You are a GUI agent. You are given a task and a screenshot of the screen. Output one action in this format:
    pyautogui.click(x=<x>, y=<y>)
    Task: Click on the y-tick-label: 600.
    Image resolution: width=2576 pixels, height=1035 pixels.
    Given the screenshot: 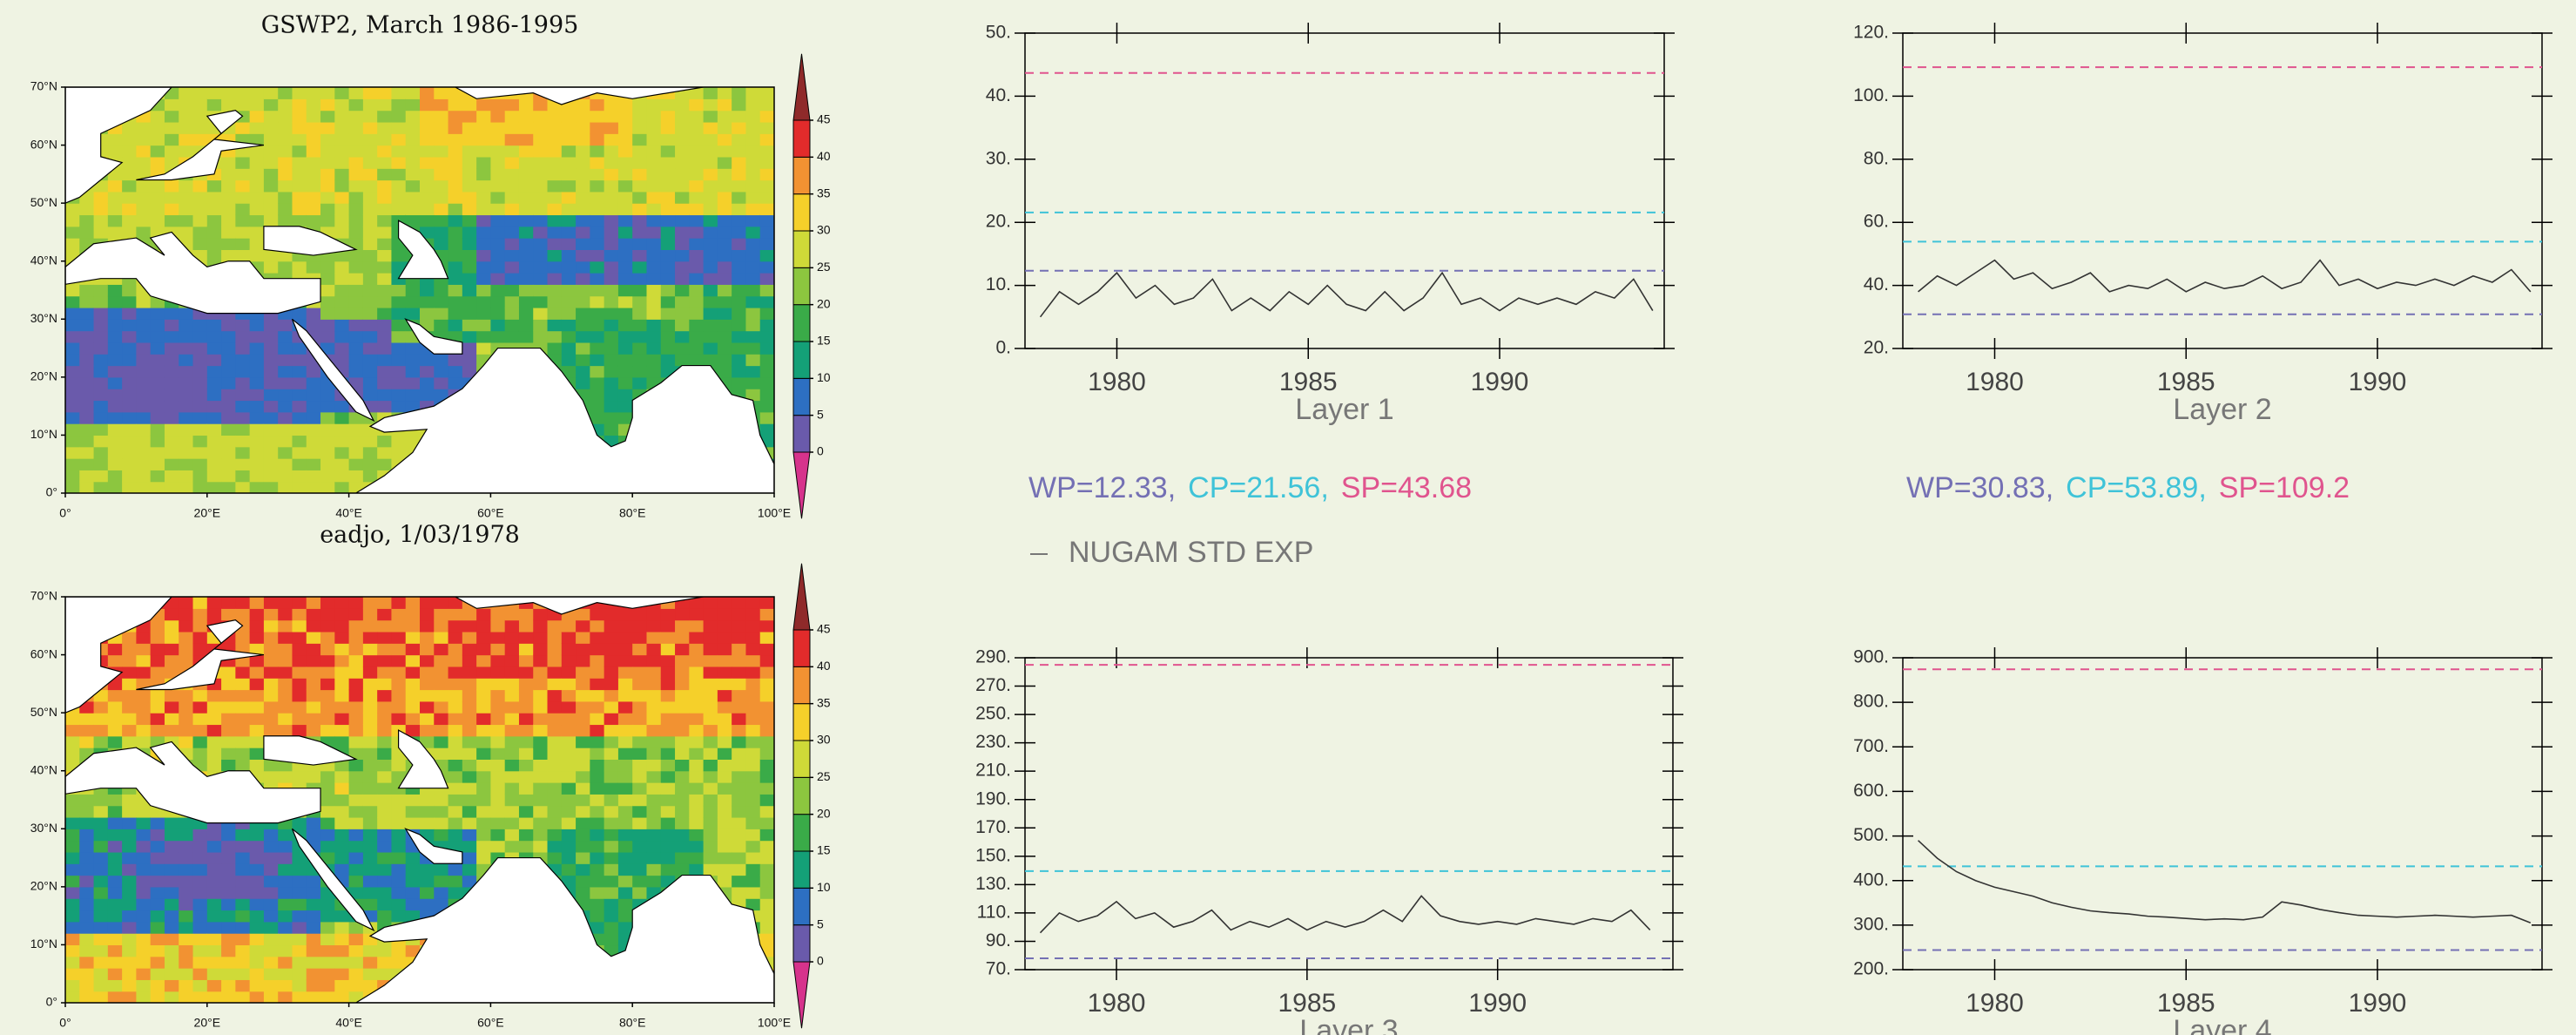 What is the action you would take?
    pyautogui.click(x=1871, y=791)
    